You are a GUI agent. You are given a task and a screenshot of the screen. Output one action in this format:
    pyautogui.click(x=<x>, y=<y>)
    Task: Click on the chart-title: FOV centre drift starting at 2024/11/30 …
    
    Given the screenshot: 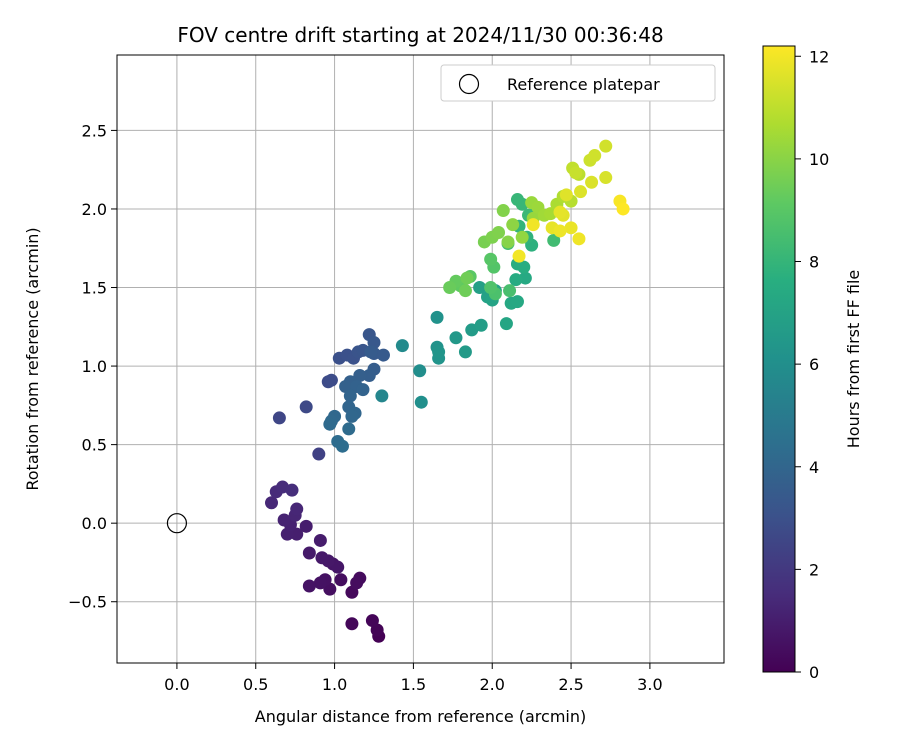 What is the action you would take?
    pyautogui.click(x=420, y=35)
    